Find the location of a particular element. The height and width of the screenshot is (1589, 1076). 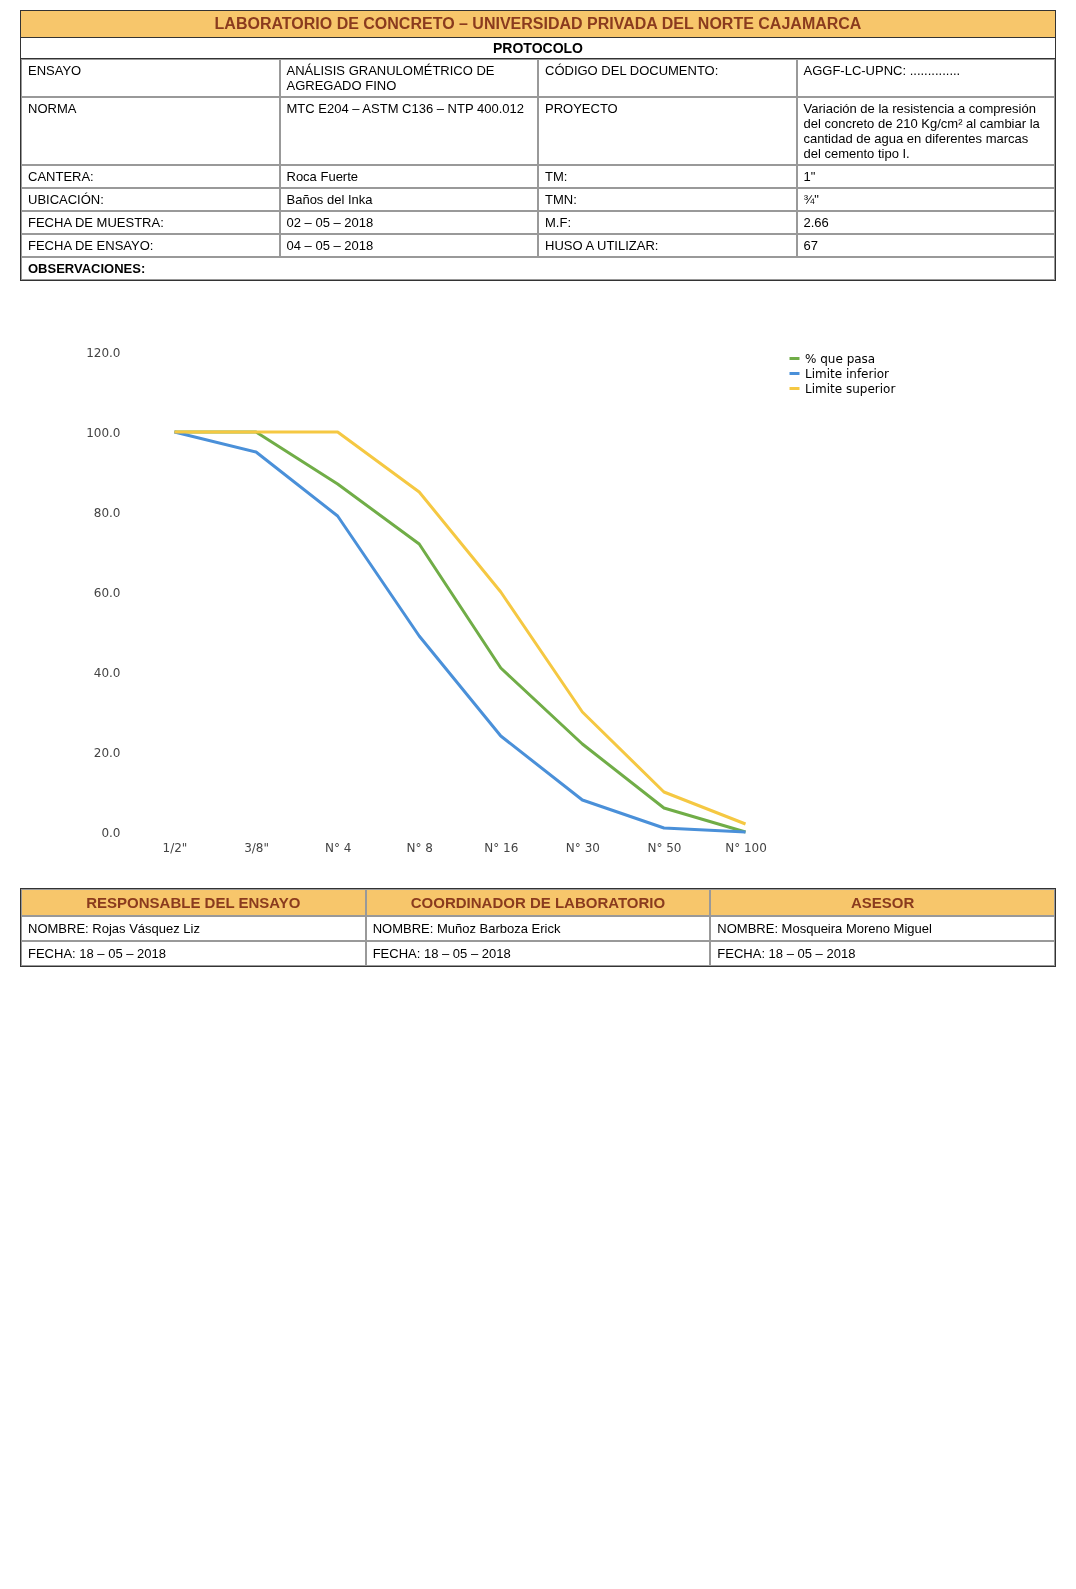

x-tick-label: N° 50 is located at coordinates (664, 847).